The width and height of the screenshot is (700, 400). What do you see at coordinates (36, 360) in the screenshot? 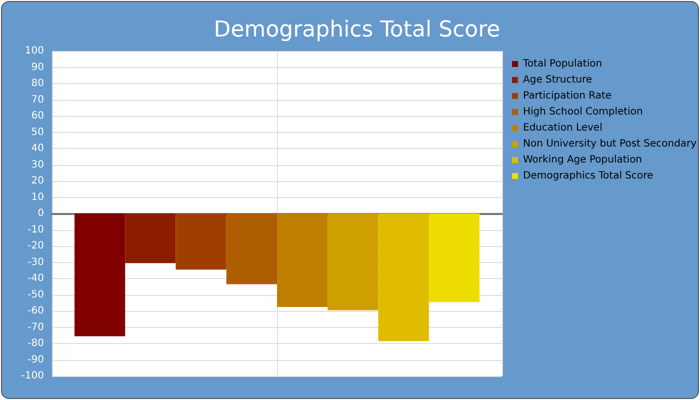
I see `y-tick-label: -90` at bounding box center [36, 360].